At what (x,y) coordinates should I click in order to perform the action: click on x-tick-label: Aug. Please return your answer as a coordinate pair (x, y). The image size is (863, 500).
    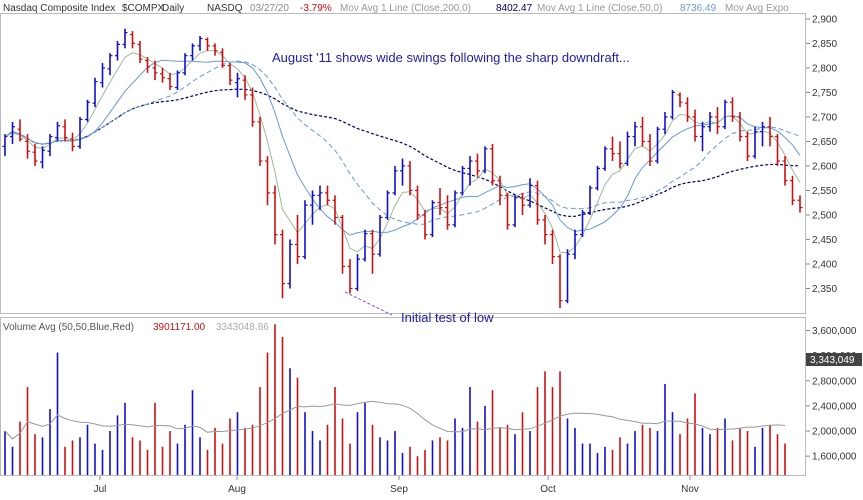
    Looking at the image, I should click on (237, 489).